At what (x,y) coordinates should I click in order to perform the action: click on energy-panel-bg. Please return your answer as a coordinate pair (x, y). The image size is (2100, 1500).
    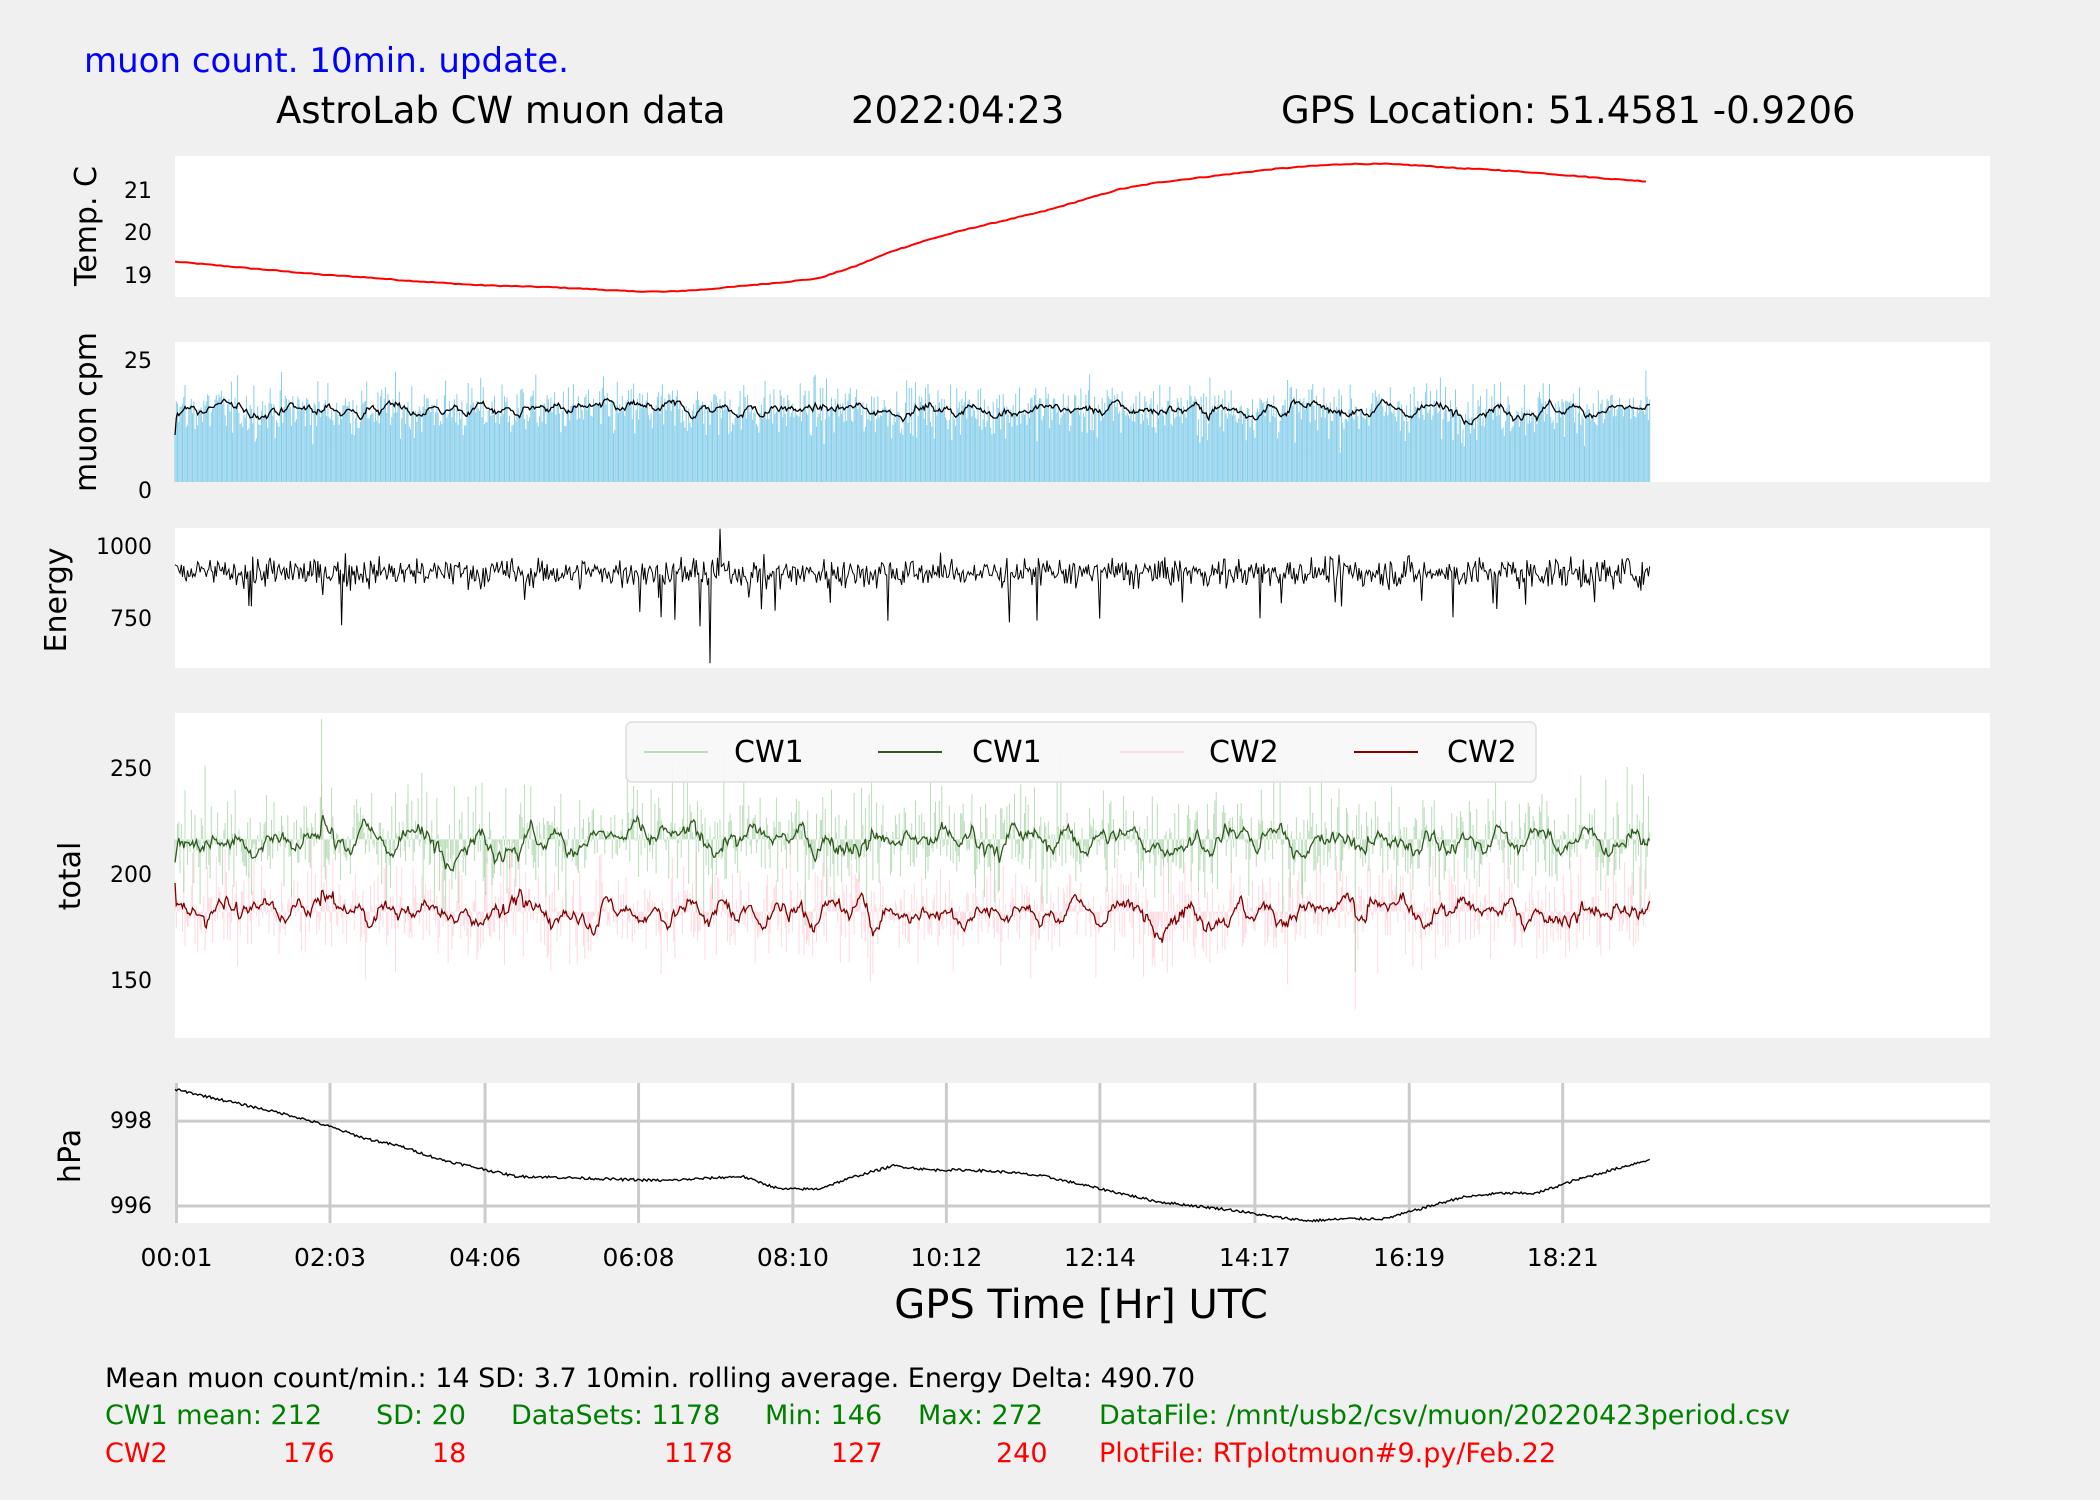
    Looking at the image, I should click on (1082, 598).